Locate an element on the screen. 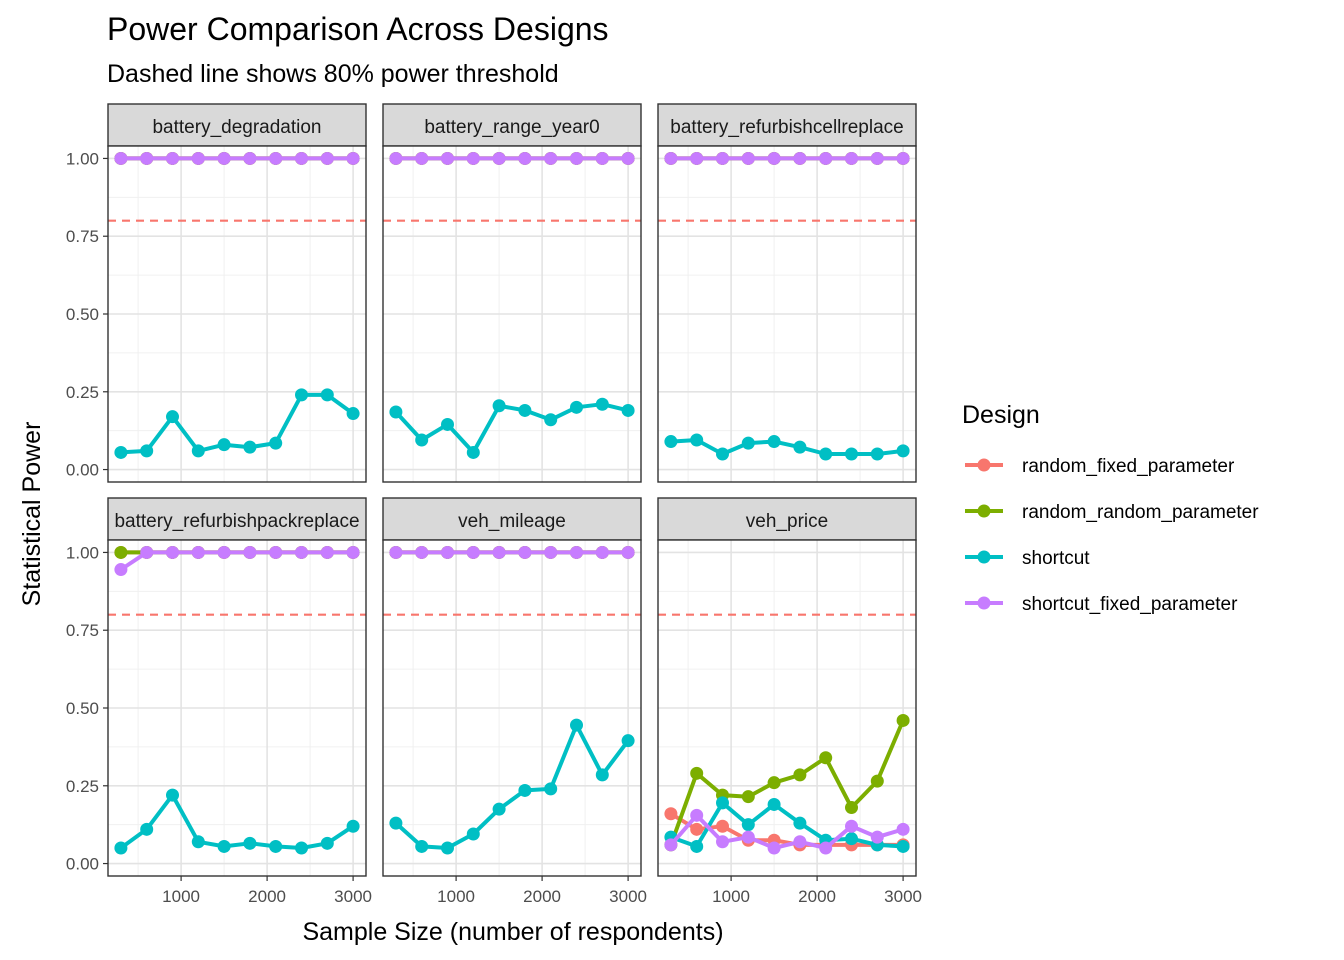 The width and height of the screenshot is (1344, 960). chart-subtitle: Dashed line shows 80% power threshold is located at coordinates (333, 74).